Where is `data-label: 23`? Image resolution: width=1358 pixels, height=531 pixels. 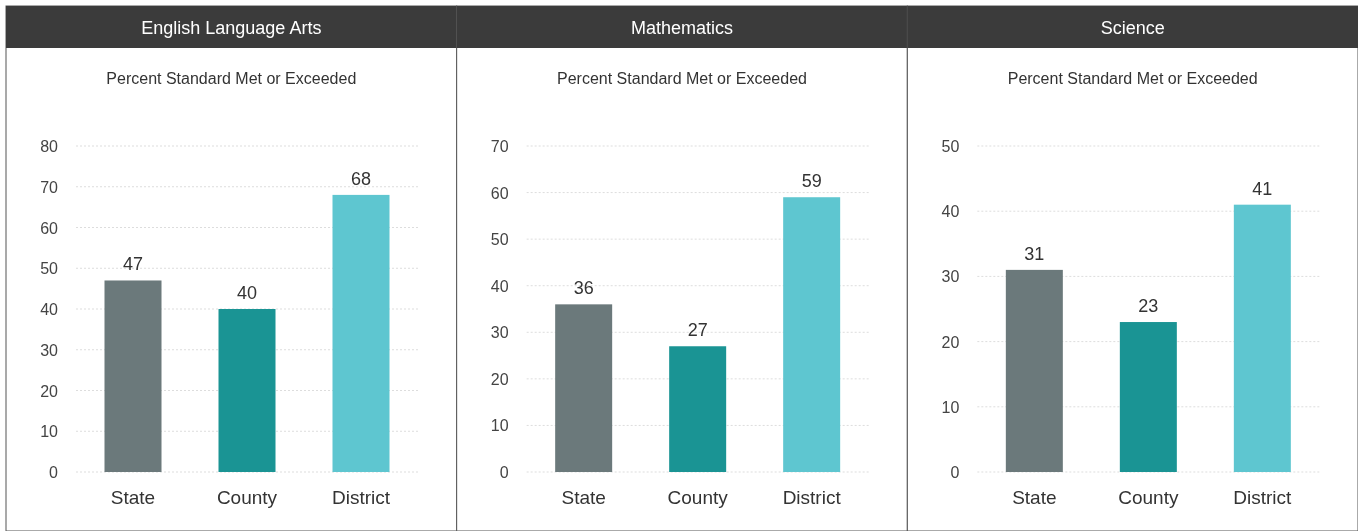 data-label: 23 is located at coordinates (1148, 306).